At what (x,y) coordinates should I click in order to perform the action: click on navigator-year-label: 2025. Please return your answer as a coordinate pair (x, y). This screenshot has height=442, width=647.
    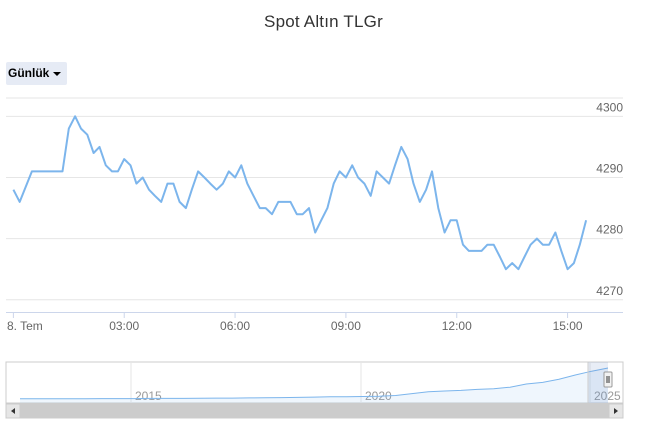
    Looking at the image, I should click on (607, 396).